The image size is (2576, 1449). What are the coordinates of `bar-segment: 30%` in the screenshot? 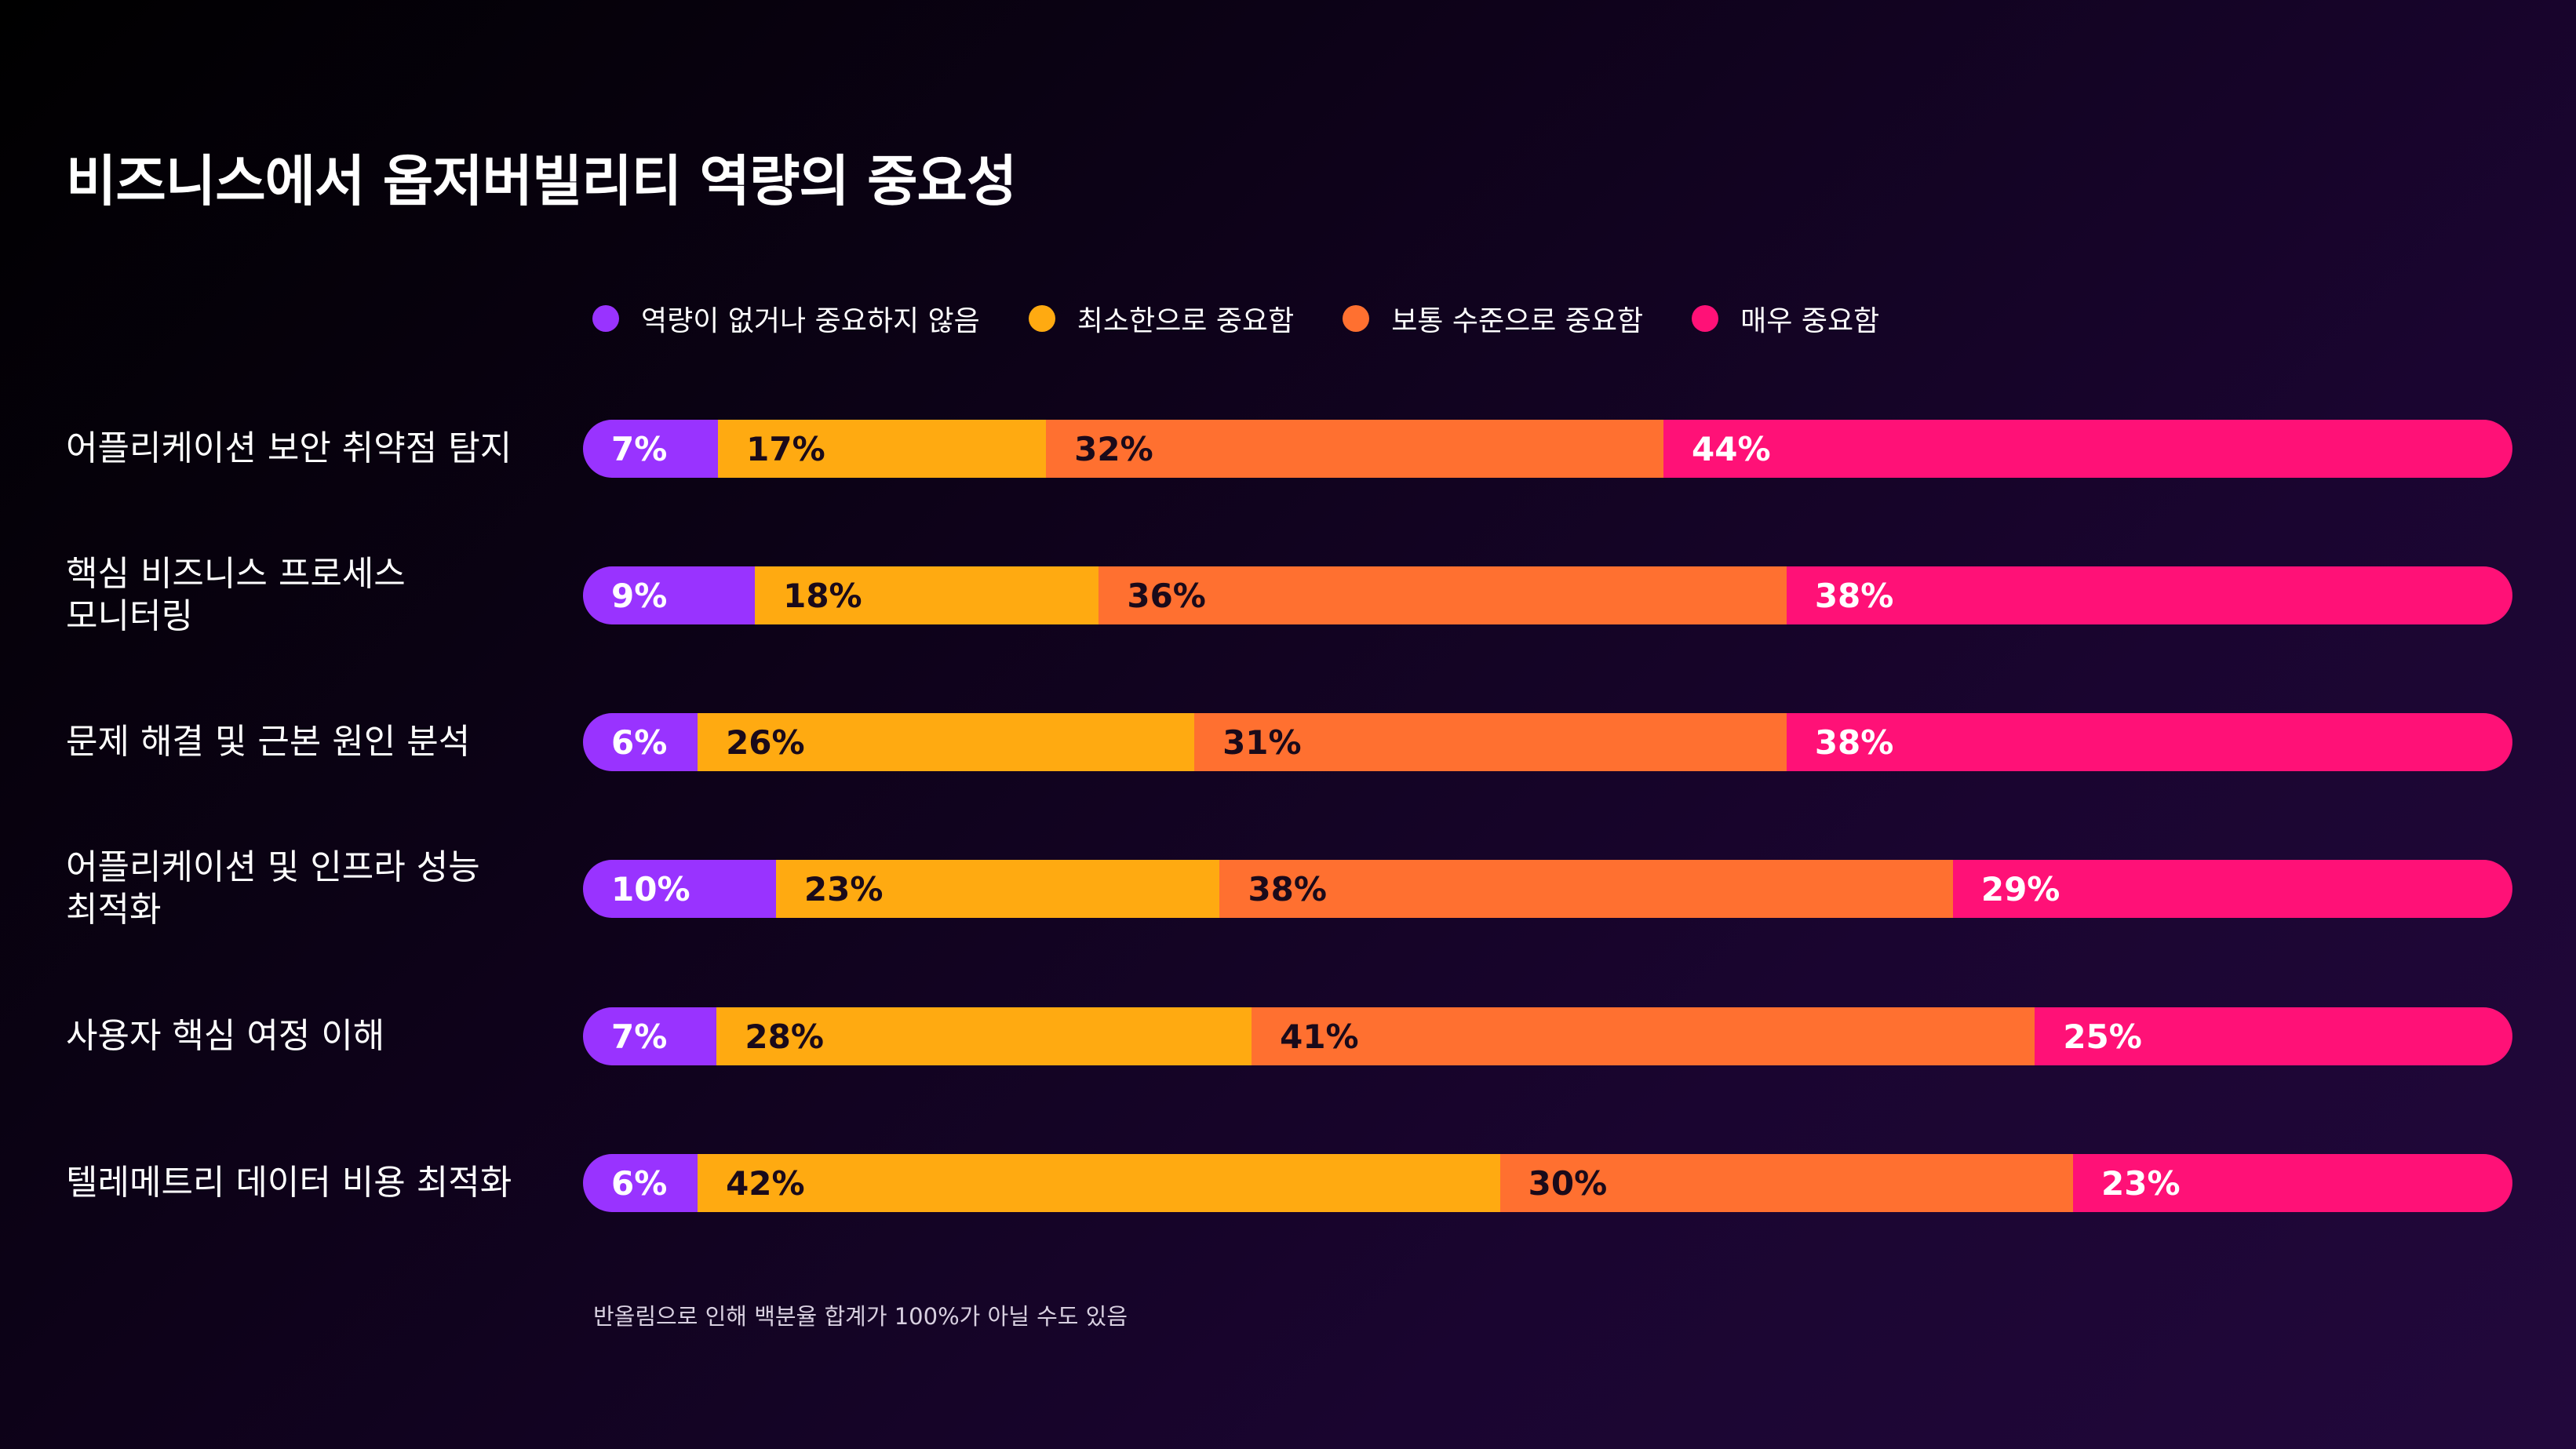 It's located at (1786, 1183).